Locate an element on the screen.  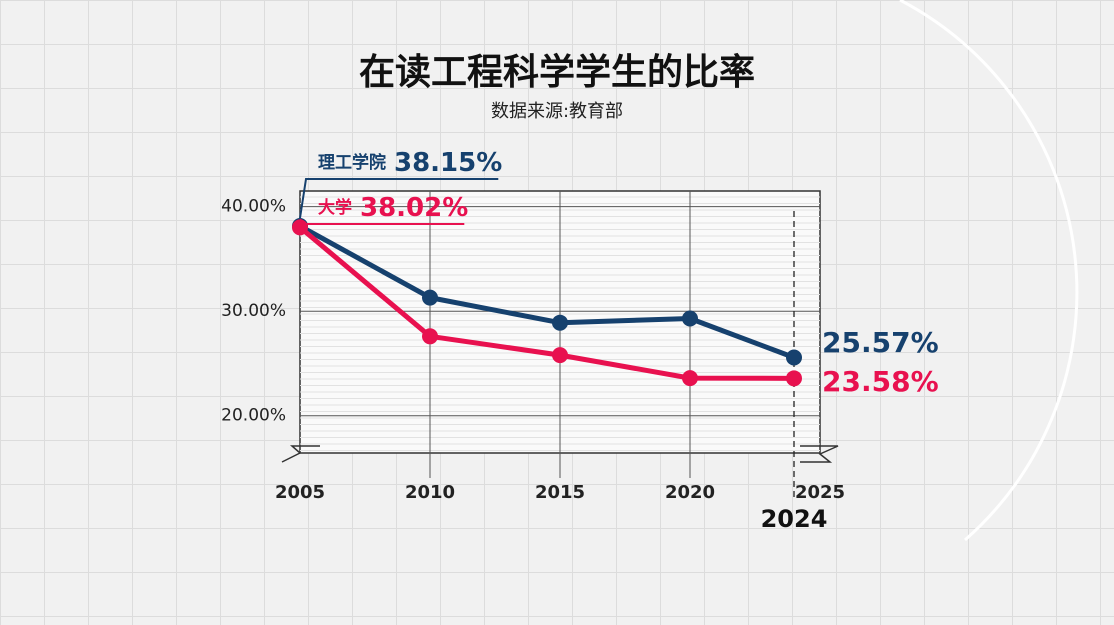
chart-title: 在读工程科学学生的比率 is located at coordinates (557, 72).